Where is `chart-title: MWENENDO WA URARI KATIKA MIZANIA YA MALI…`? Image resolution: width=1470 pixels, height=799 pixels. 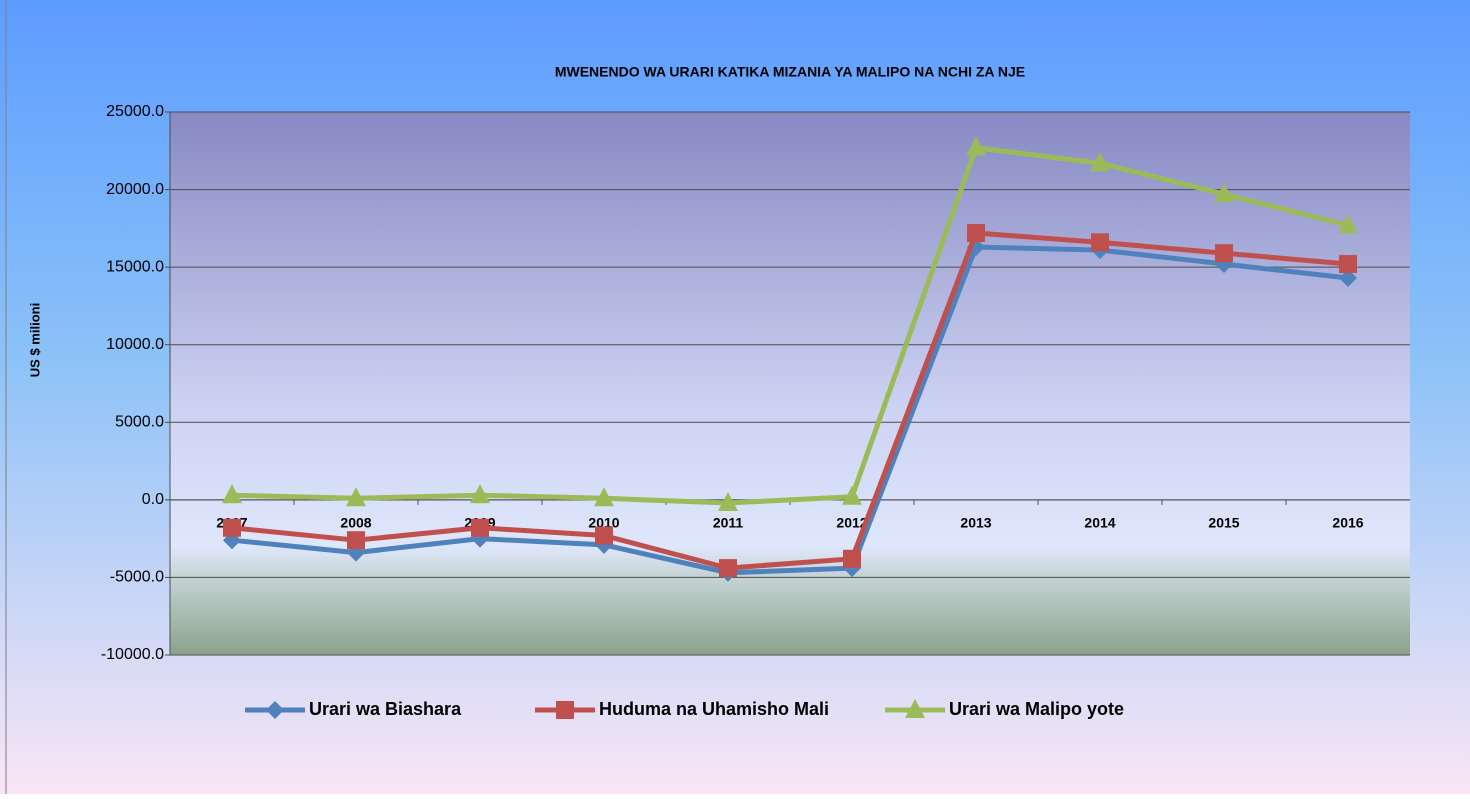 chart-title: MWENENDO WA URARI KATIKA MIZANIA YA MALI… is located at coordinates (790, 72).